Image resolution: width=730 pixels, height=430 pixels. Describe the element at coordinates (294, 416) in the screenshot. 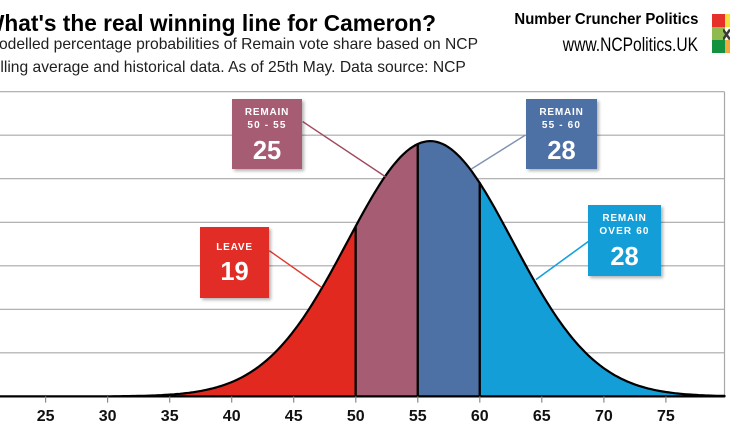

I see `svg-text: 45` at that location.